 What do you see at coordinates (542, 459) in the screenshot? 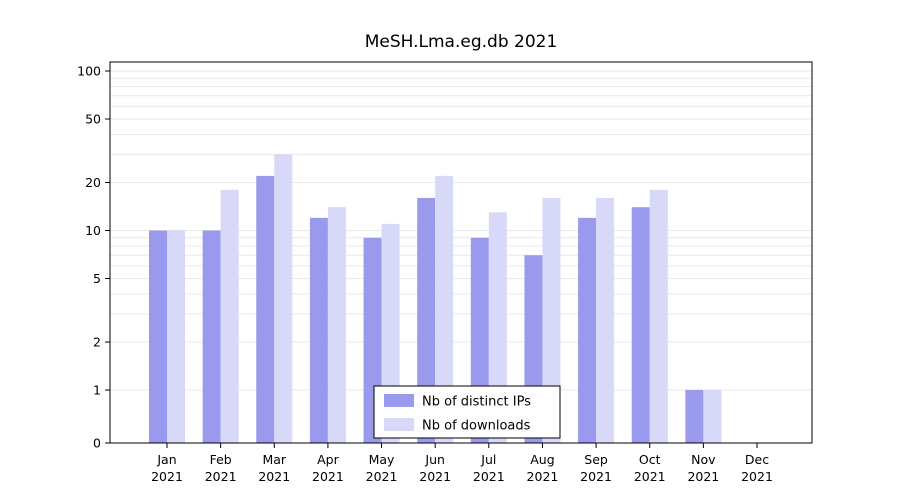
I see `x-label-month-aug: Aug` at bounding box center [542, 459].